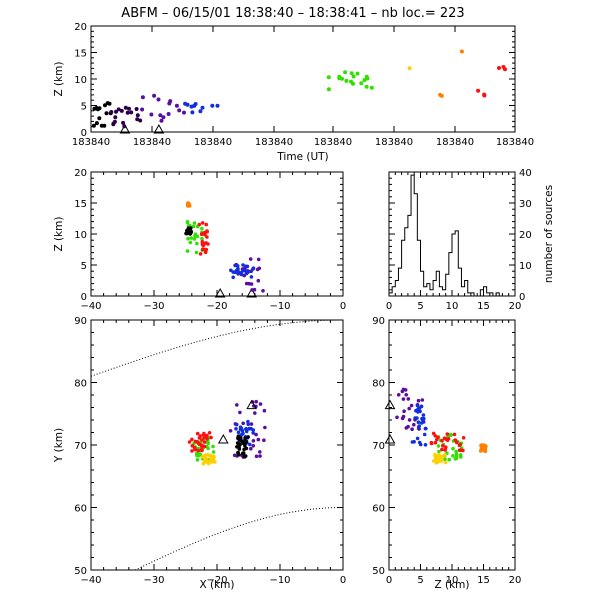 The height and width of the screenshot is (600, 600). I want to click on x-y-x-tick-label: −10, so click(279, 580).